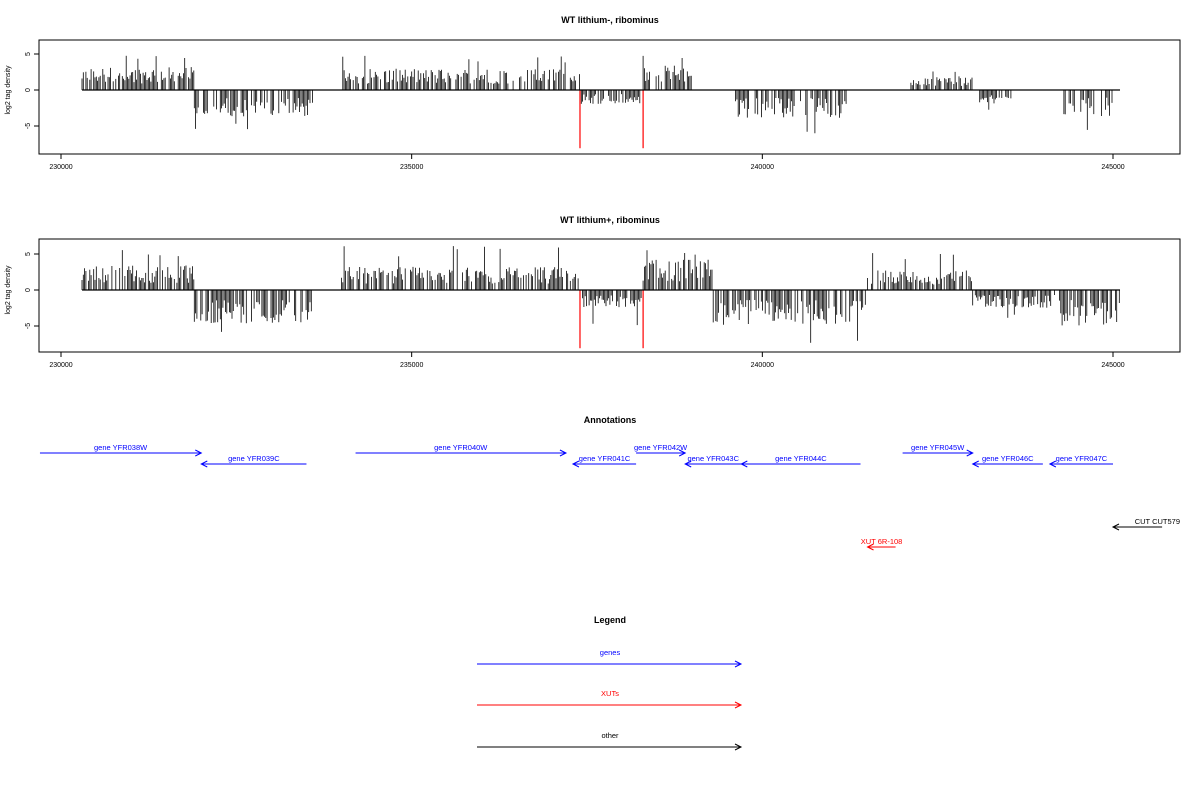  Describe the element at coordinates (254, 458) in the screenshot. I see `feature-label: gene YFR039C` at that location.